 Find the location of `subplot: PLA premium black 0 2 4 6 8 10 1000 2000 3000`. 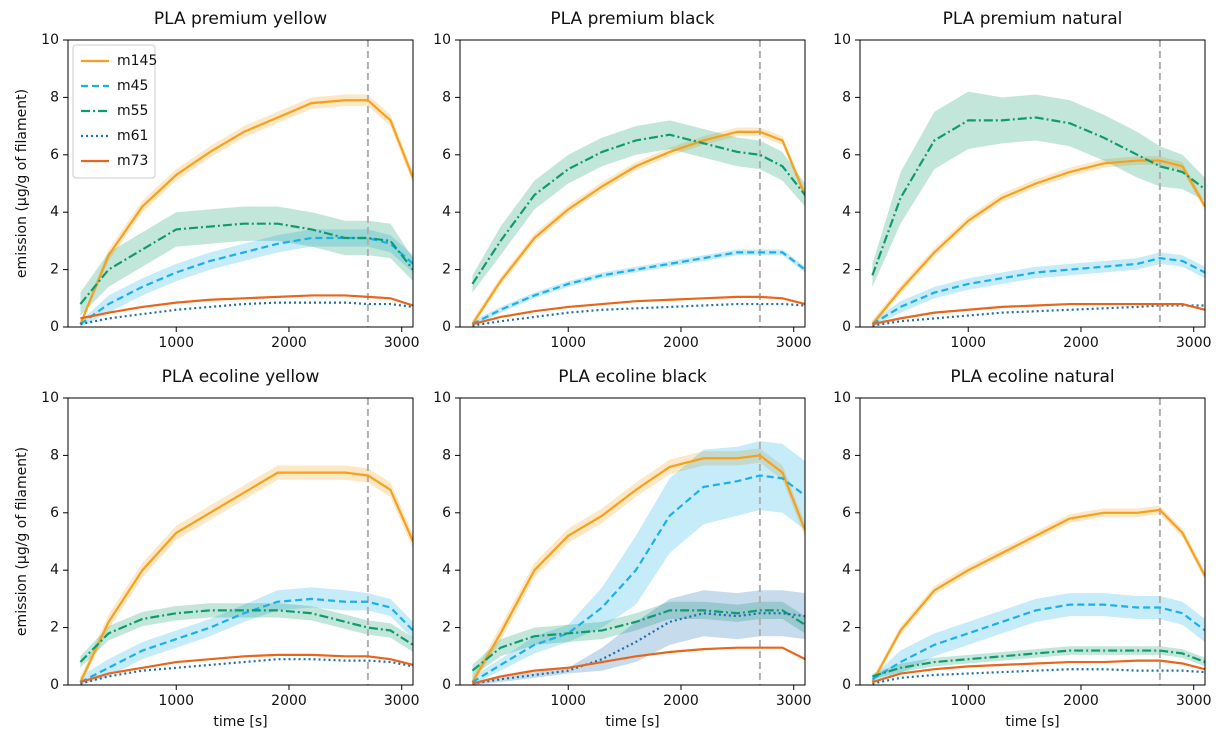

subplot: PLA premium black 0 2 4 6 8 10 1000 2000 3000 is located at coordinates (622, 180).